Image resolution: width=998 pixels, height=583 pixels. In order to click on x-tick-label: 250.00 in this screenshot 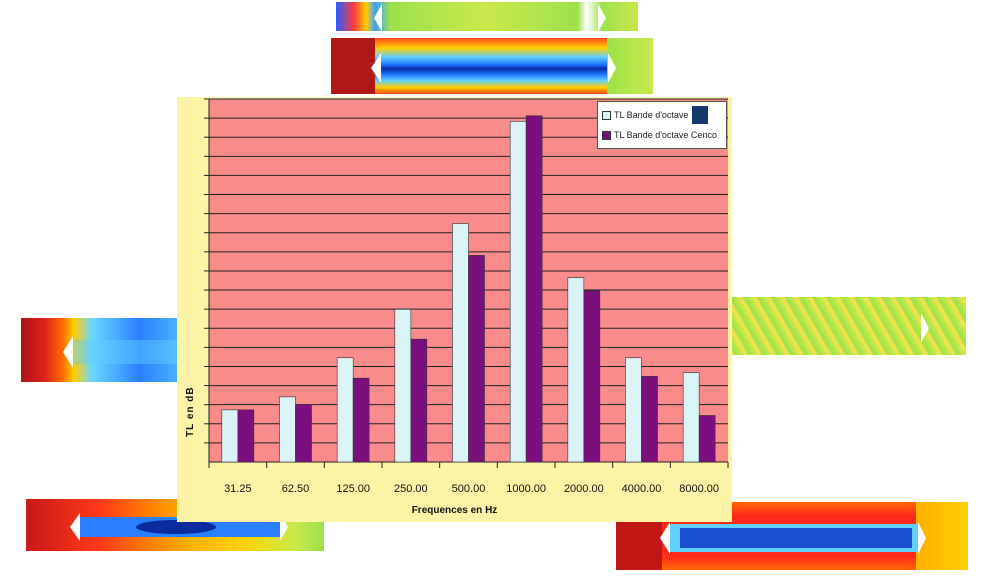, I will do `click(411, 489)`.